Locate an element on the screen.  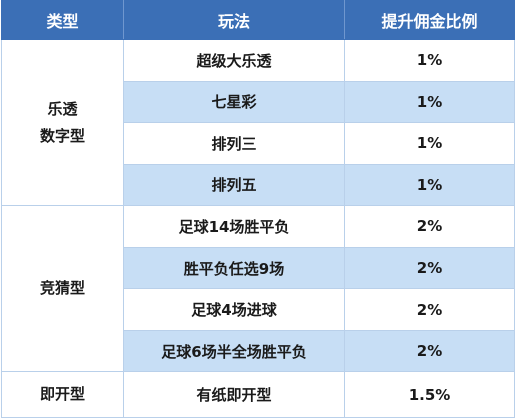
table-row: 胜平负任选9场 2% is located at coordinates (258, 268).